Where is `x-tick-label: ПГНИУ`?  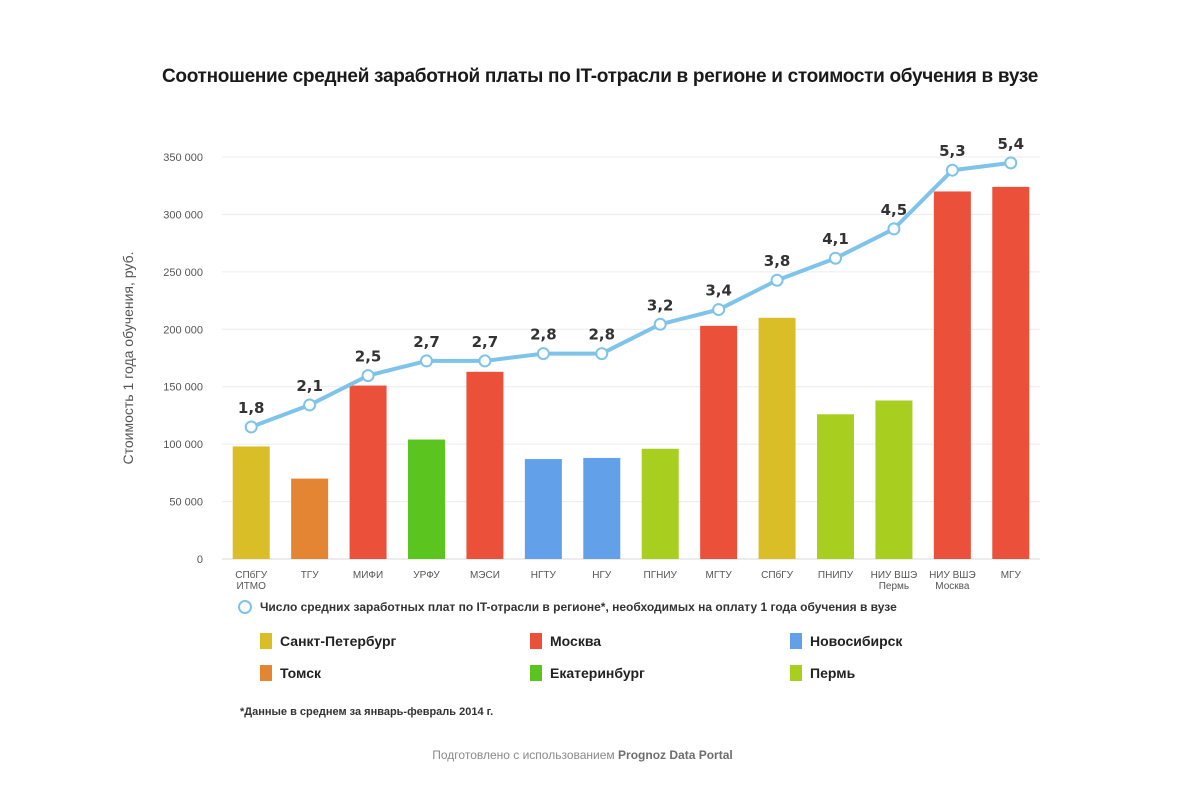
x-tick-label: ПГНИУ is located at coordinates (661, 575).